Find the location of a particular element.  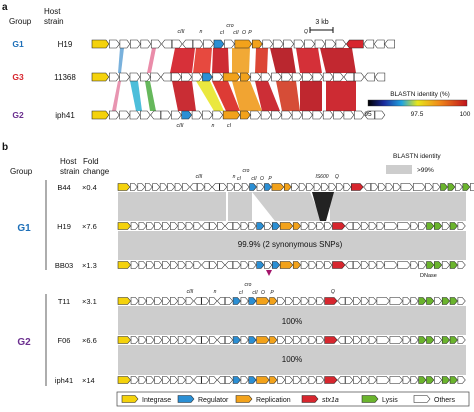

b-f06-regulator-gene is located at coordinates (252, 340).